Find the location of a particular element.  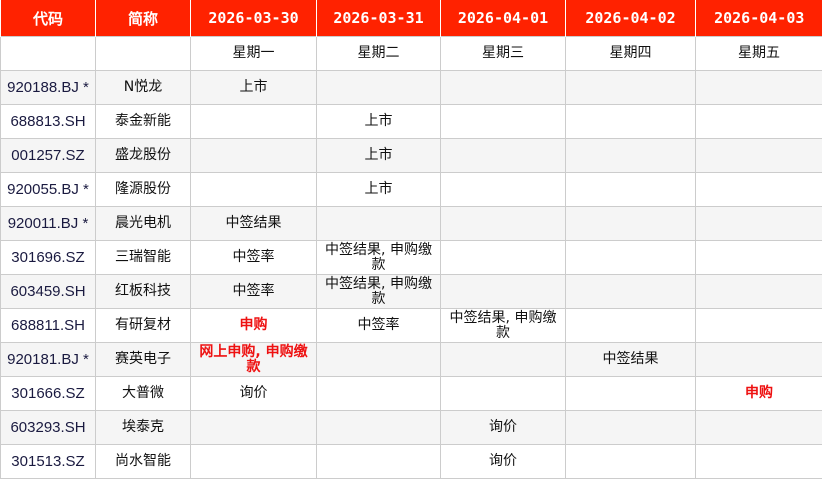

stock-code: 688813.SH is located at coordinates (48, 121).